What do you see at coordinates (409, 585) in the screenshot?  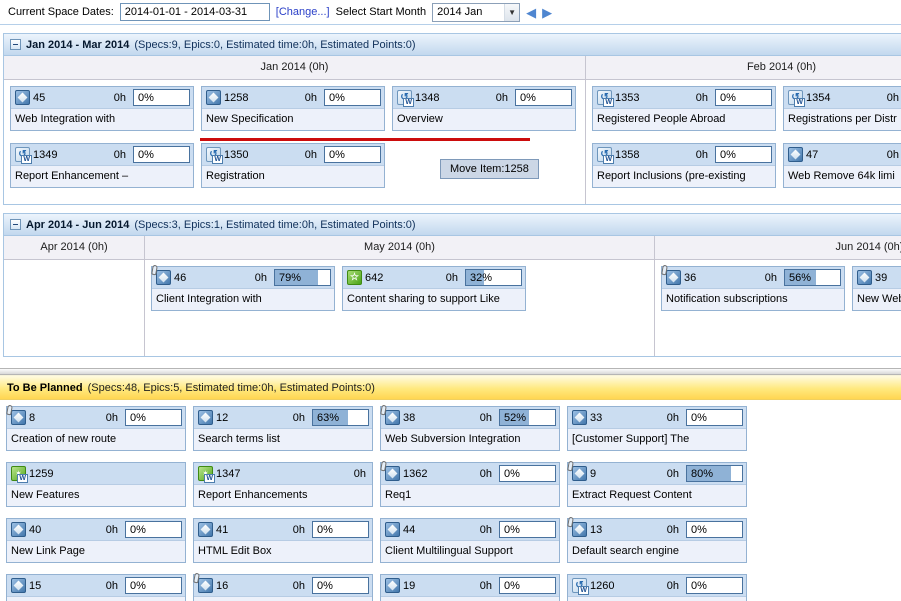 I see `card-id: 19` at bounding box center [409, 585].